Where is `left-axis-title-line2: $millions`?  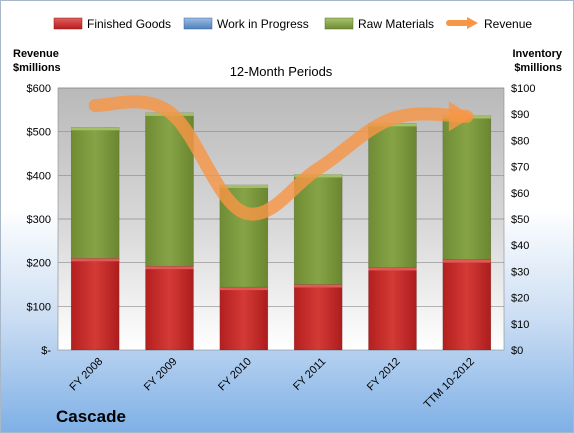 left-axis-title-line2: $millions is located at coordinates (37, 68).